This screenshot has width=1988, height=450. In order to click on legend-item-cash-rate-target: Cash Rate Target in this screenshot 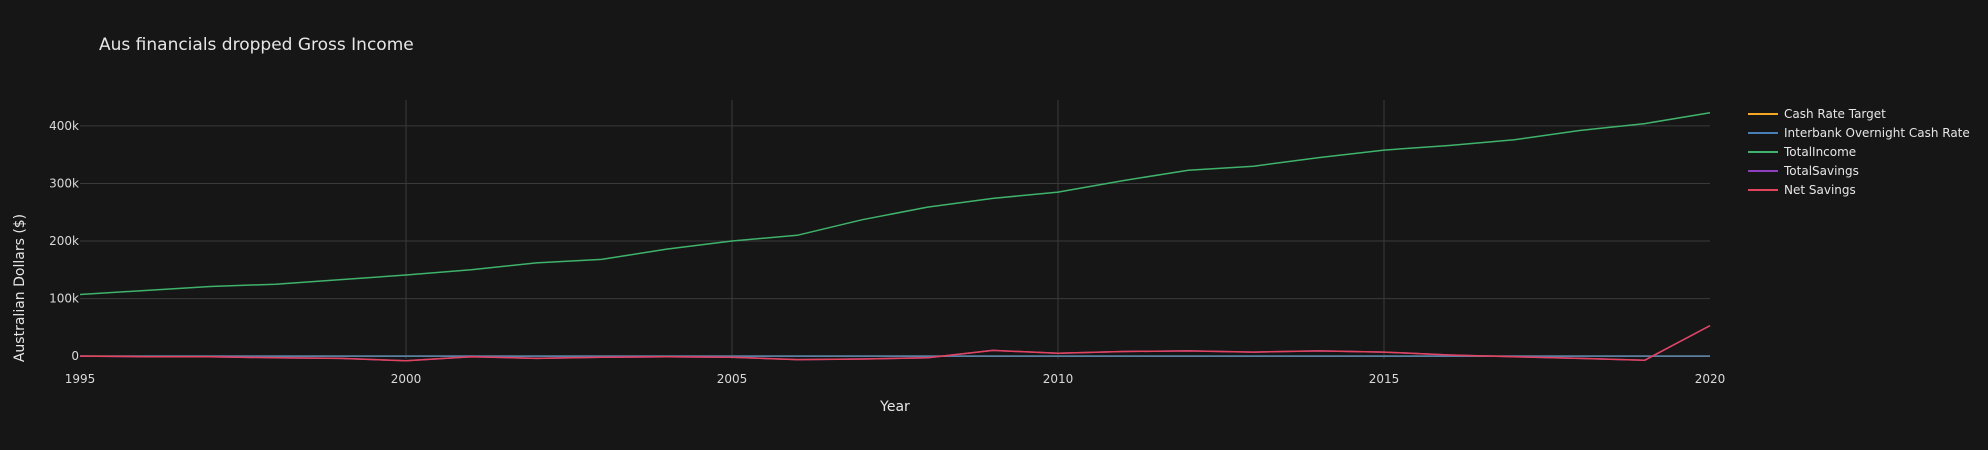, I will do `click(1817, 114)`.